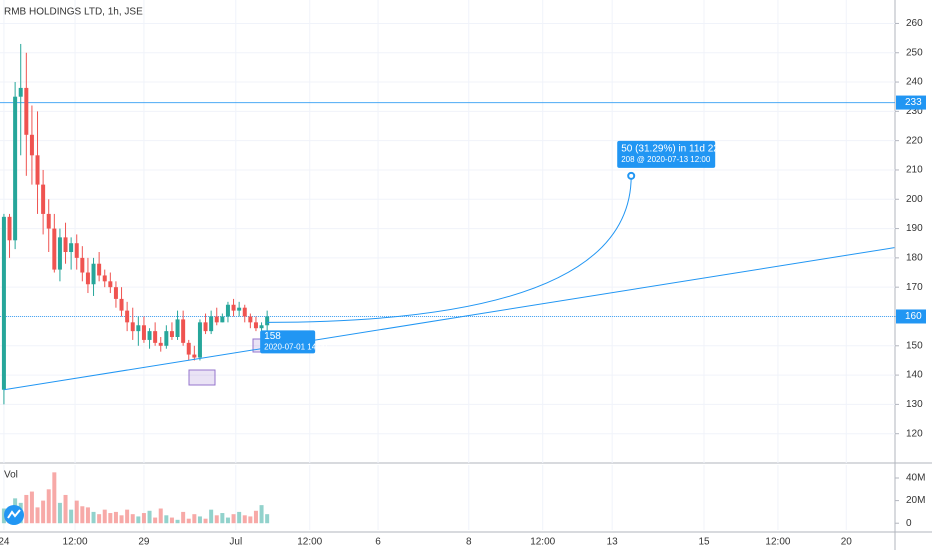 The image size is (932, 550). Describe the element at coordinates (5, 542) in the screenshot. I see `x-tick-label: 24` at that location.